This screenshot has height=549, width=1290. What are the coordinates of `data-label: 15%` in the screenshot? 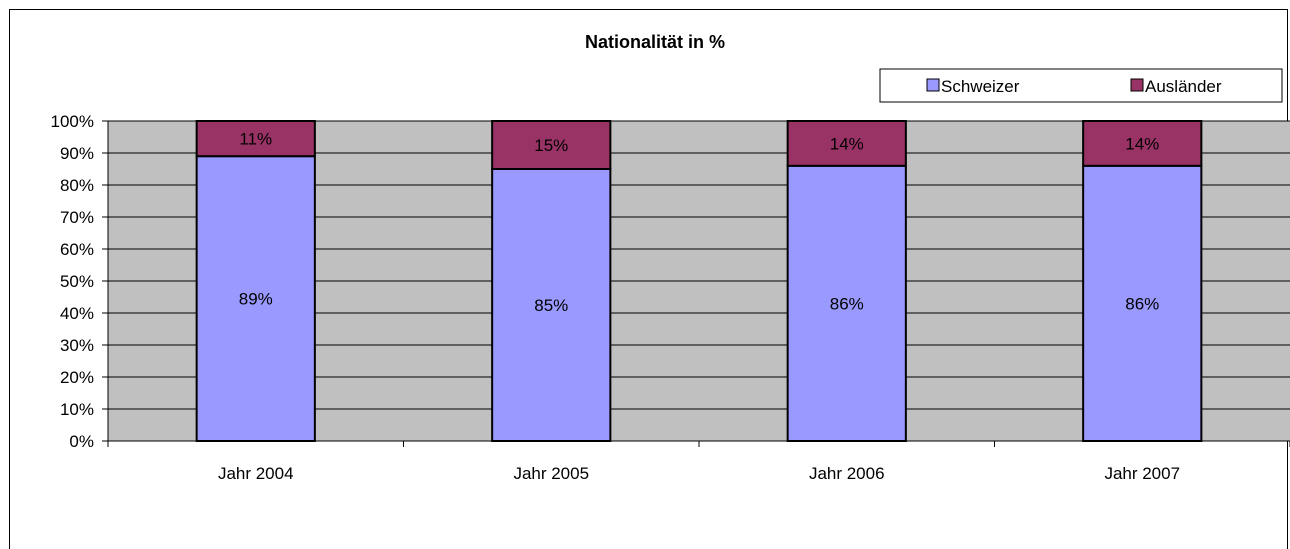 It's located at (551, 145).